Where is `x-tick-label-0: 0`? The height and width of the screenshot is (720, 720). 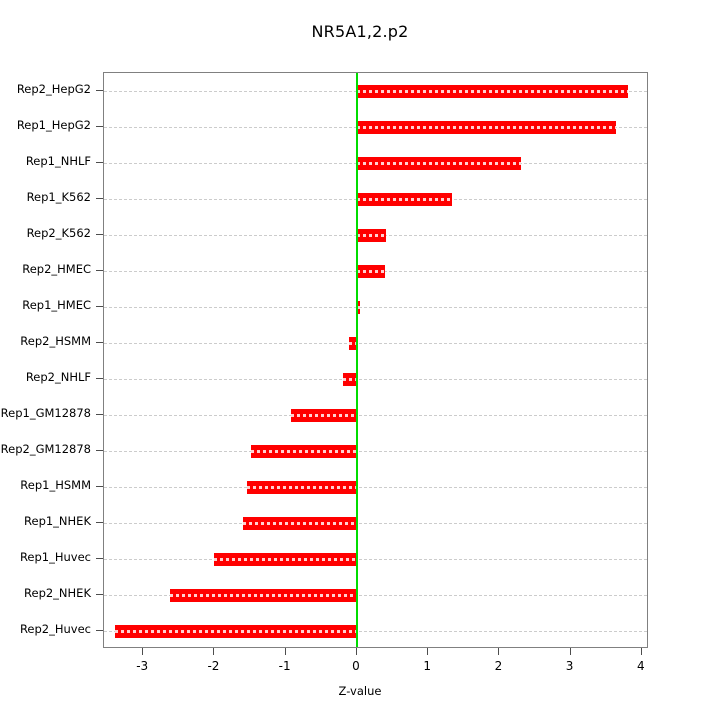
x-tick-label-0: 0 is located at coordinates (356, 666).